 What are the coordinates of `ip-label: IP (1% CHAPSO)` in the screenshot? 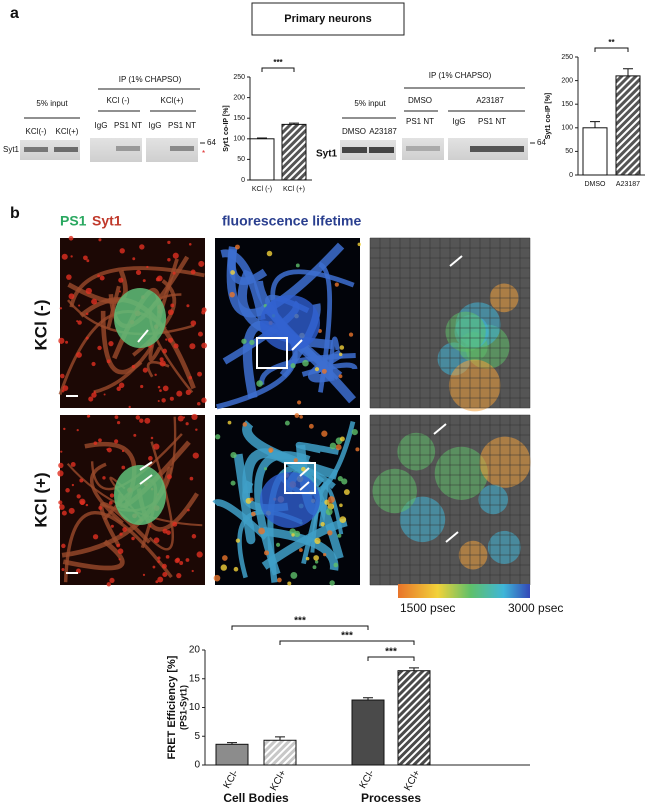 It's located at (460, 75).